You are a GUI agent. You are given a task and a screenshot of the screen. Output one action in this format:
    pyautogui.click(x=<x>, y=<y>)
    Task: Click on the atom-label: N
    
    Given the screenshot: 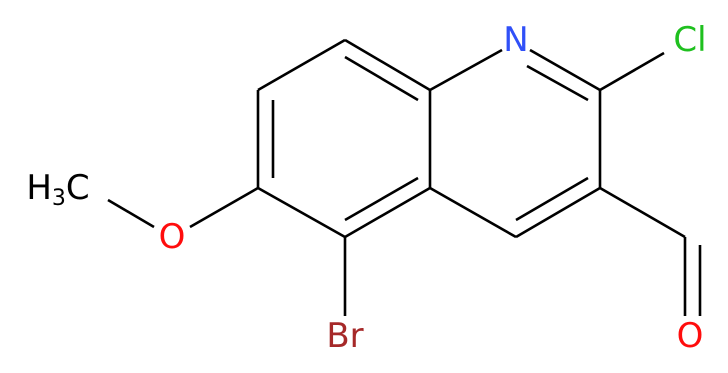 What is the action you would take?
    pyautogui.click(x=515, y=40)
    